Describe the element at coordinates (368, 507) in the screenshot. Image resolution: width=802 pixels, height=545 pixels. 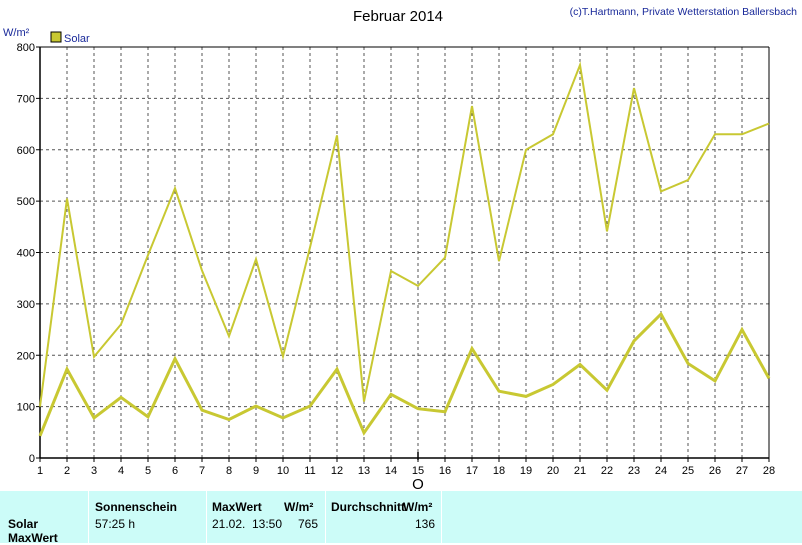
I see `header-durchschnitt: Durchschnitt` at that location.